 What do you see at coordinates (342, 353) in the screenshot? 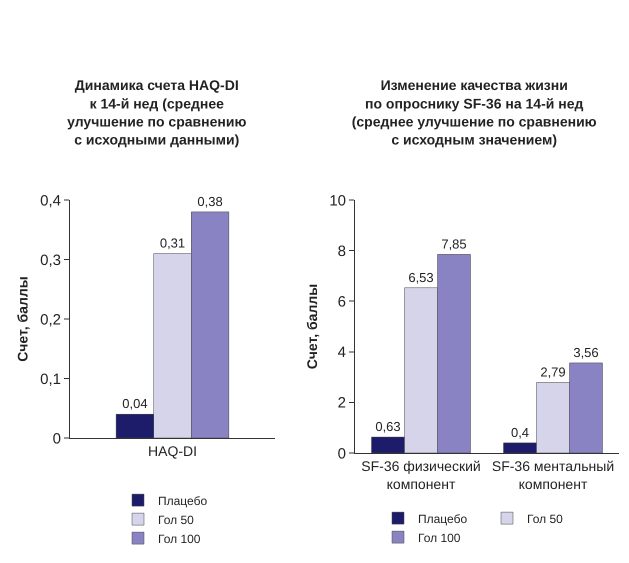
I see `y-tick-label: 4` at bounding box center [342, 353].